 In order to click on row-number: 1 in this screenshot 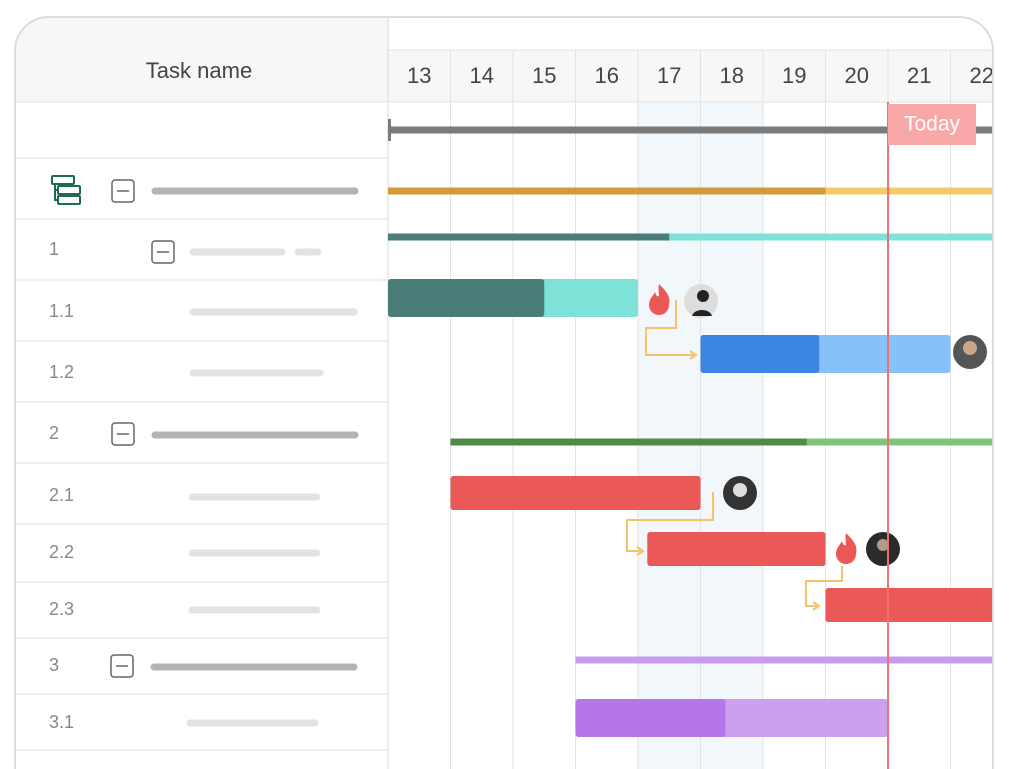, I will do `click(54, 249)`.